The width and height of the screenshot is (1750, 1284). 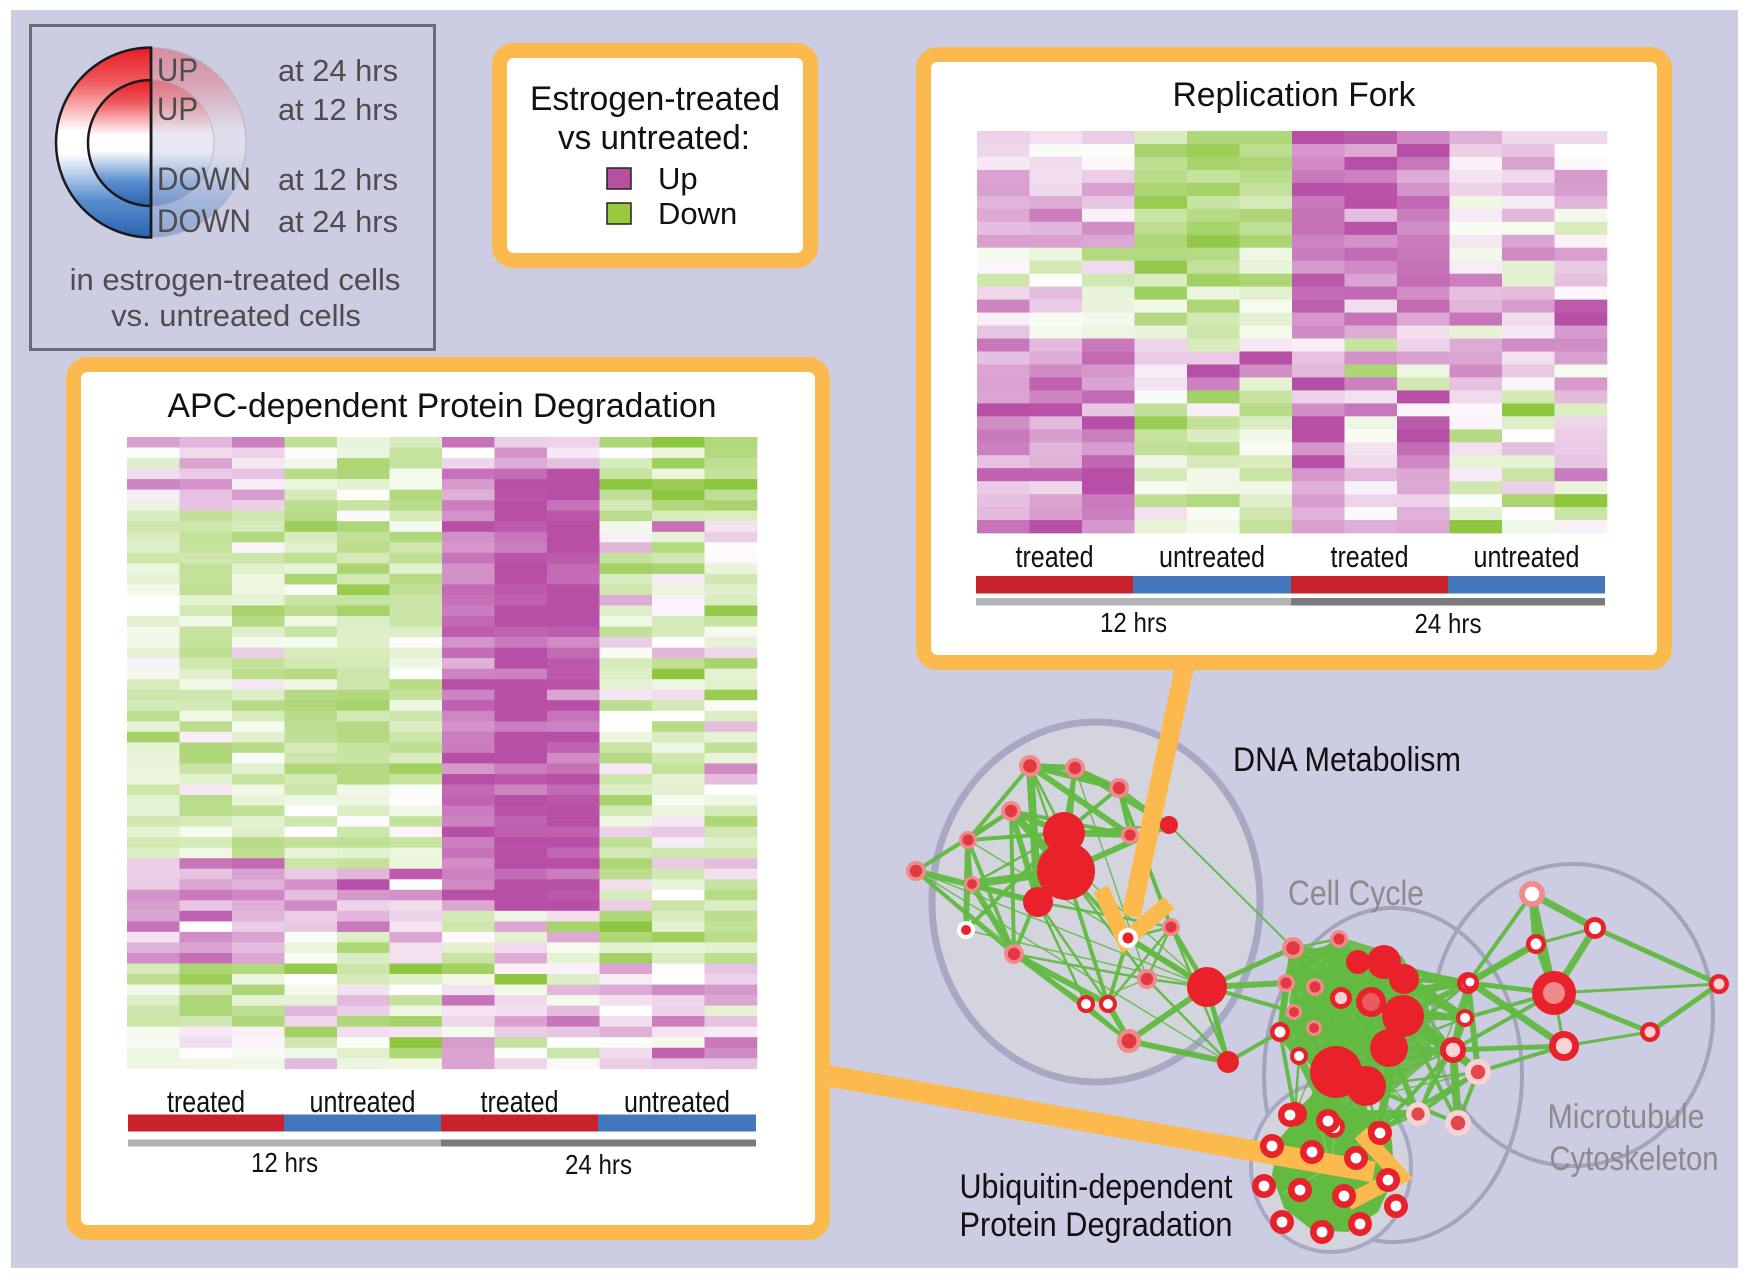 What do you see at coordinates (1347, 760) in the screenshot?
I see `svg-text: DNA Metabolism` at bounding box center [1347, 760].